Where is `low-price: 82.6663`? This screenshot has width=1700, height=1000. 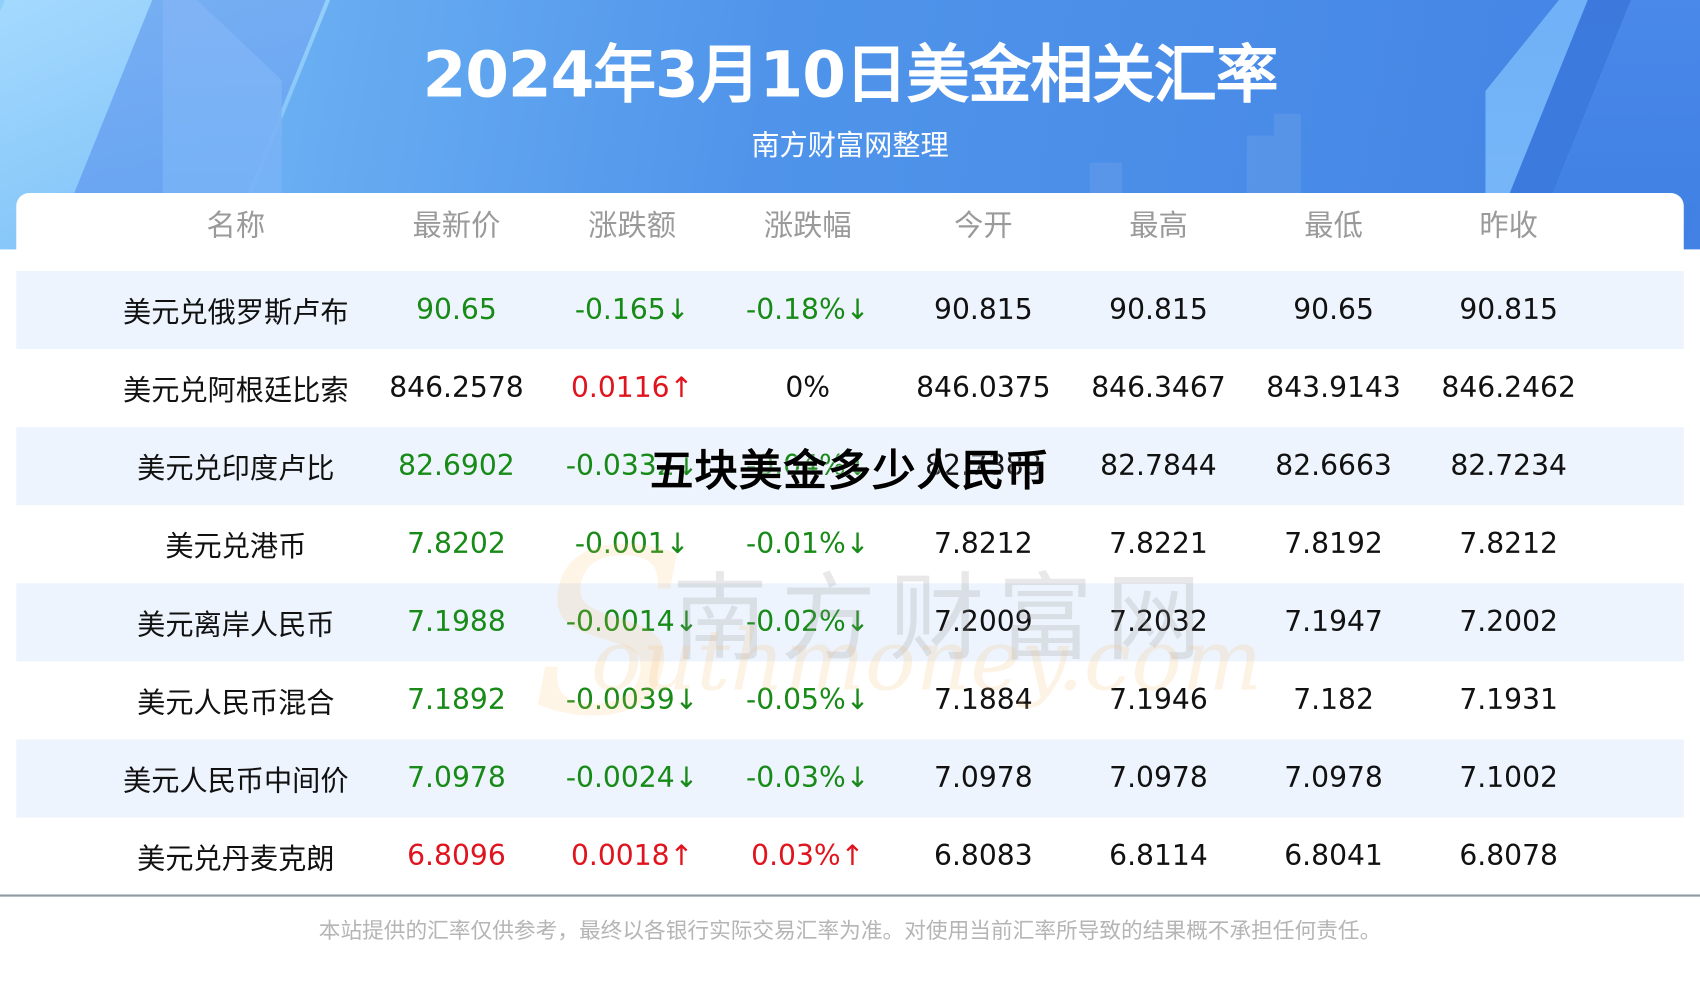 low-price: 82.6663 is located at coordinates (1333, 466).